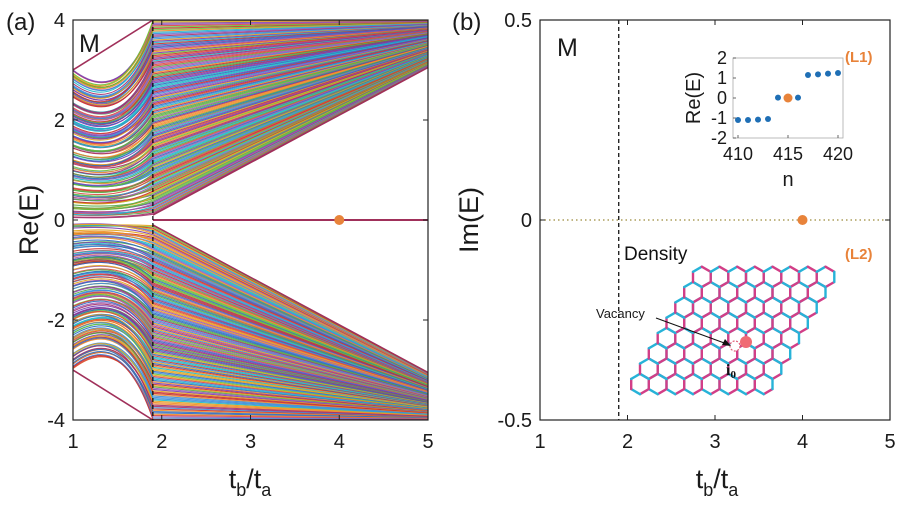 This screenshot has width=917, height=515. What do you see at coordinates (731, 371) in the screenshot?
I see `site-label: i0` at bounding box center [731, 371].